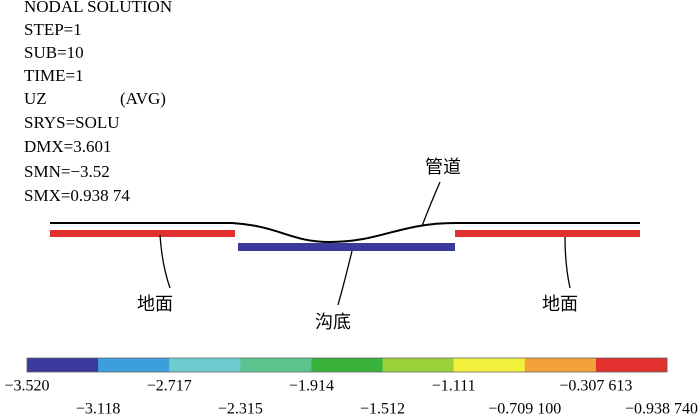 The image size is (700, 420). What do you see at coordinates (382, 409) in the screenshot?
I see `legend-label: −1.512` at bounding box center [382, 409].